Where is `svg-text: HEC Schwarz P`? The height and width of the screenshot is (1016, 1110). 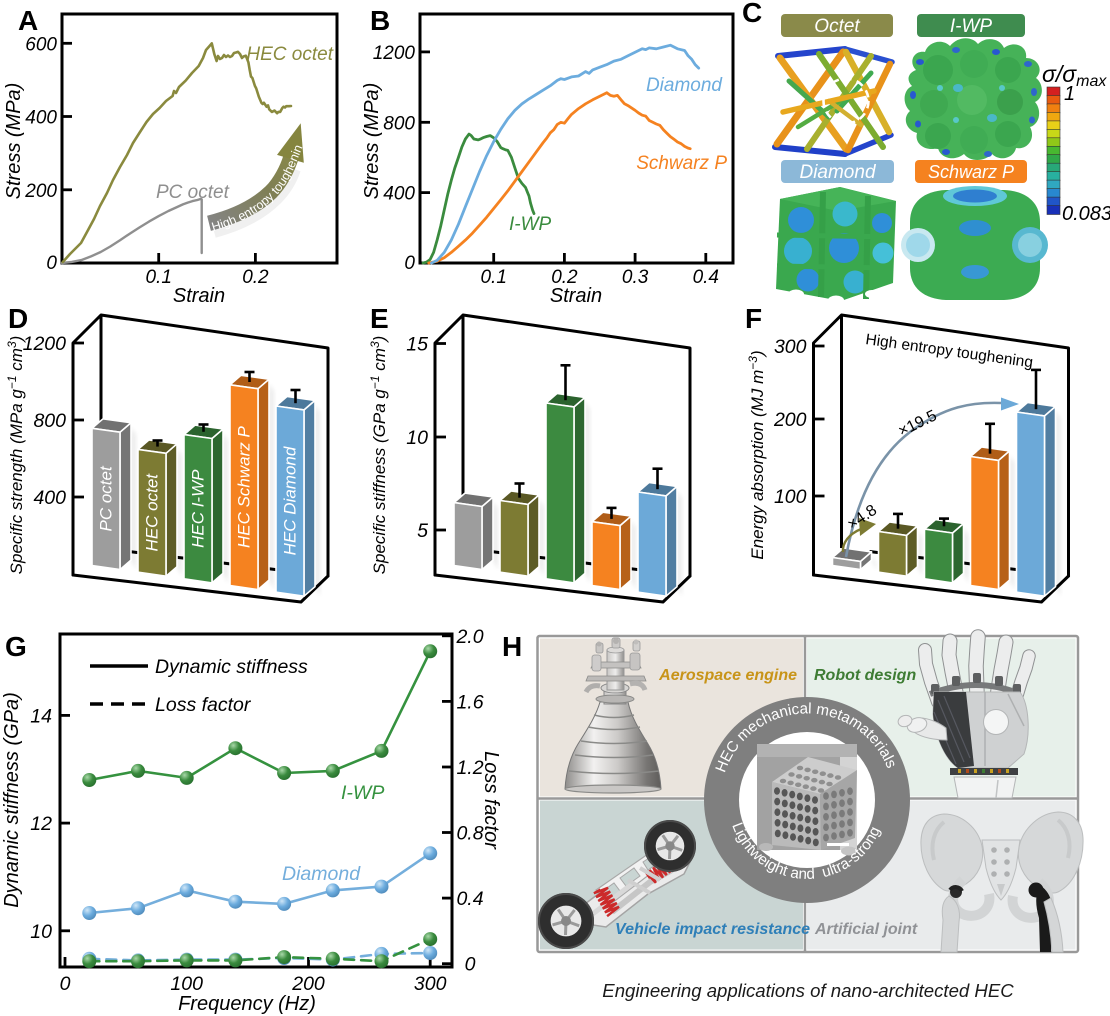 svg-text: HEC Schwarz P is located at coordinates (244, 487).